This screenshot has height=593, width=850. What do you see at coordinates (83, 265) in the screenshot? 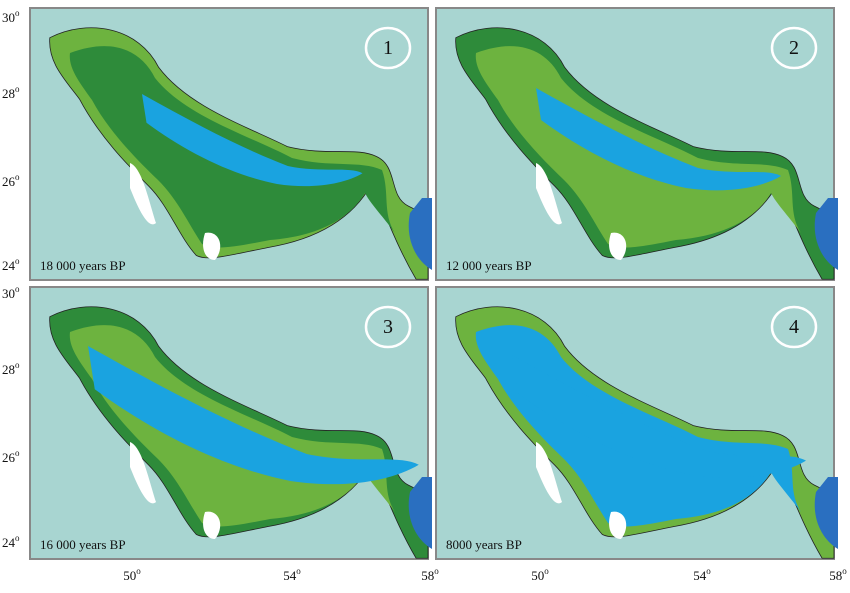
I see `panel-caption: 18 000 years BP` at bounding box center [83, 265].